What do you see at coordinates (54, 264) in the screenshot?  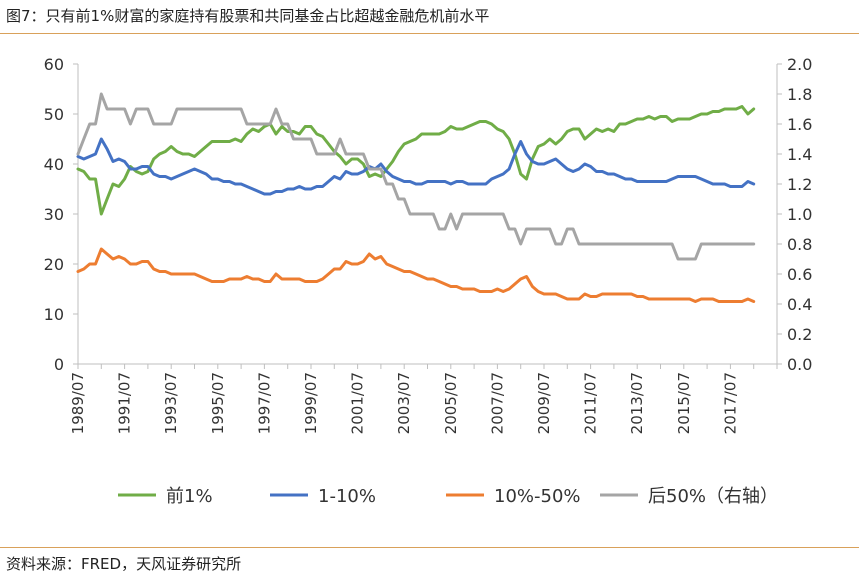 I see `y-left-tick-label: 20` at bounding box center [54, 264].